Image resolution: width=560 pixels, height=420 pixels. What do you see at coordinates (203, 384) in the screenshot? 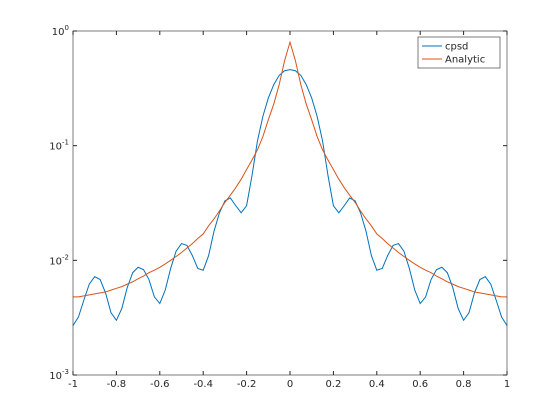
I see `x-tick-label: -0.4` at bounding box center [203, 384].